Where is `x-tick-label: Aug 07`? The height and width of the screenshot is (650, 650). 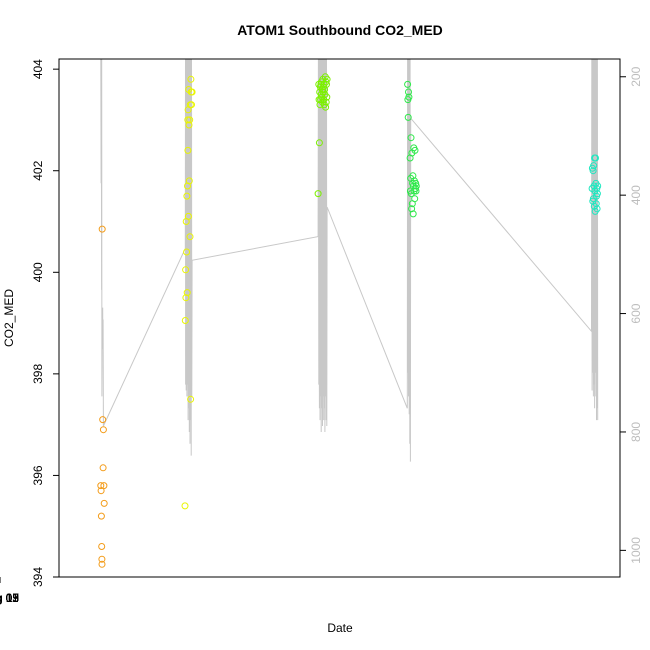
x-tick-label: Aug 07 is located at coordinates (9, 598).